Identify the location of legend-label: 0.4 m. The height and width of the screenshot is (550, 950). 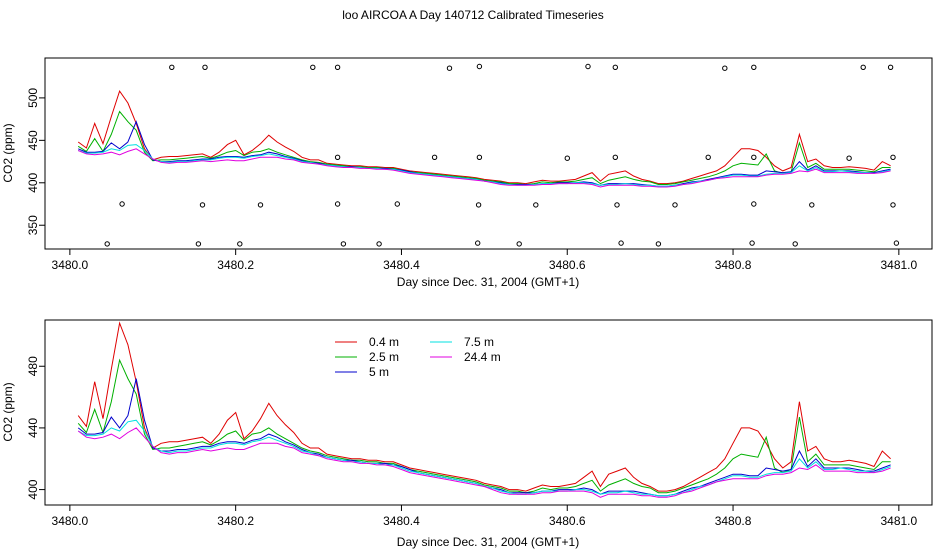
(384, 342).